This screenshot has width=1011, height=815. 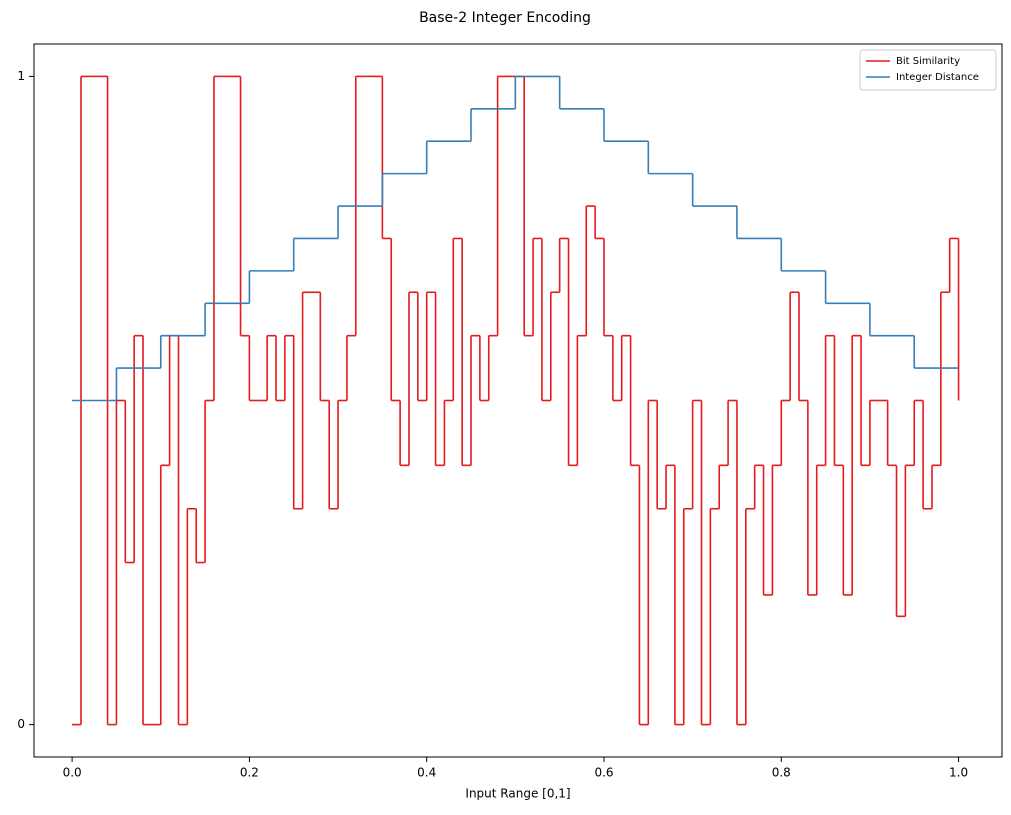 I want to click on y-tick-label: 1, so click(x=21, y=76).